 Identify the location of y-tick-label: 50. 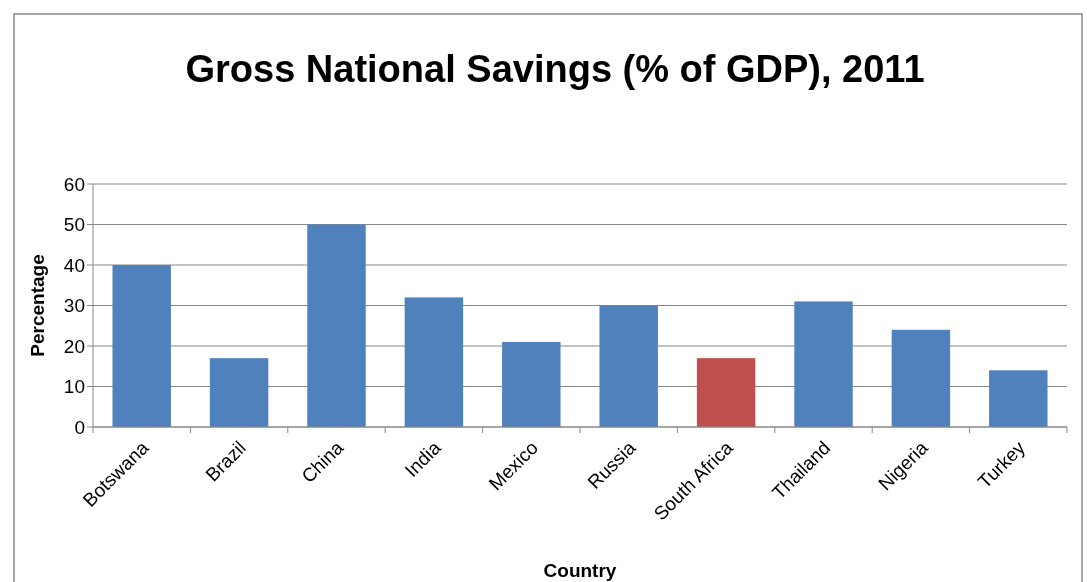
(74, 225).